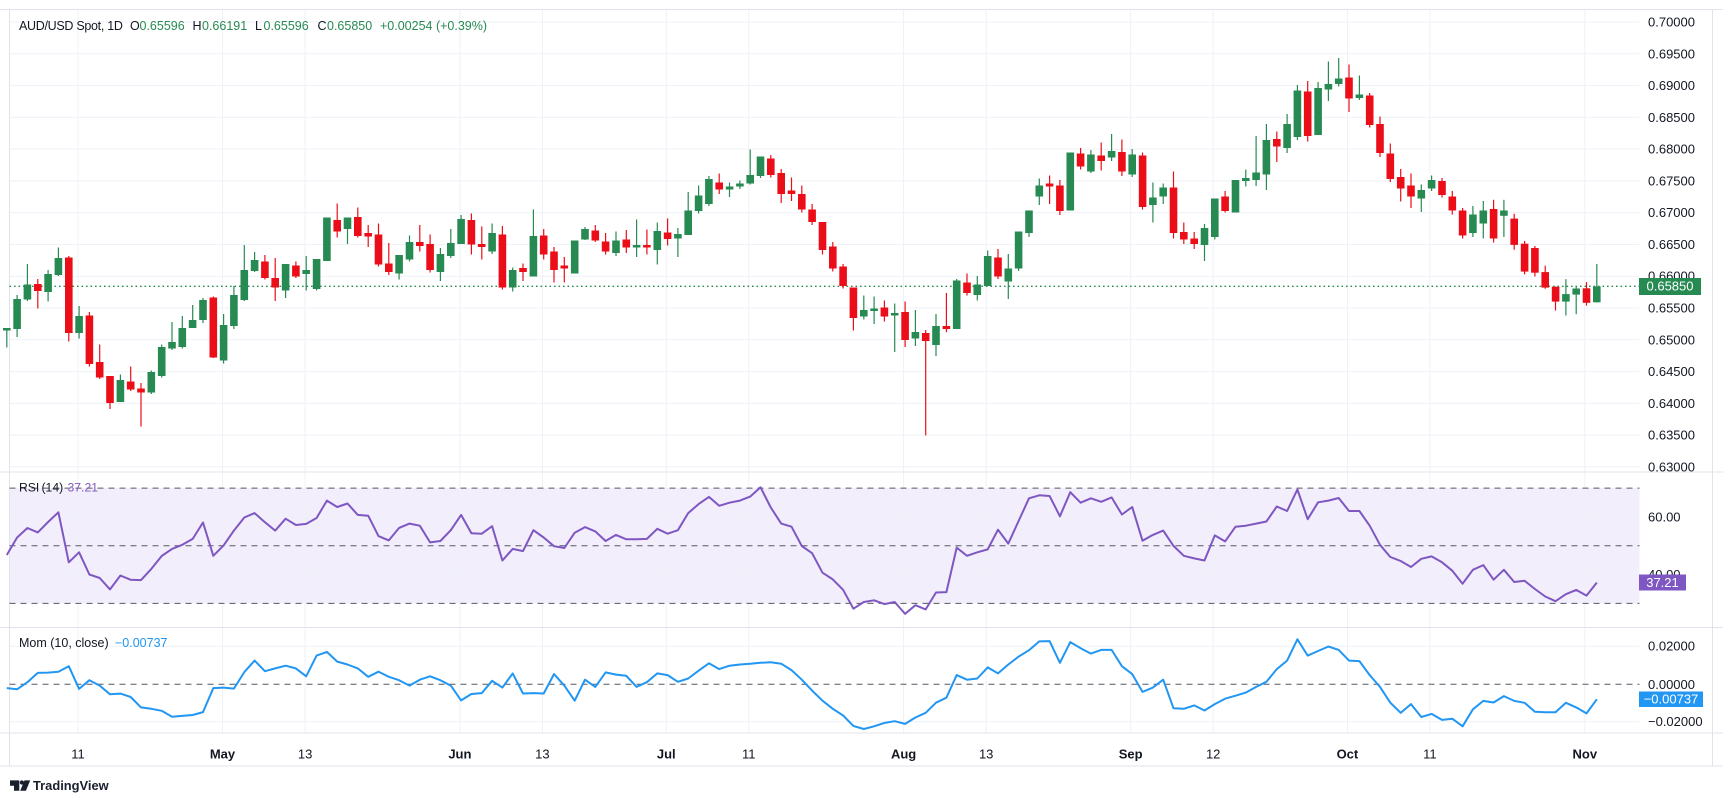 This screenshot has width=1723, height=808. I want to click on svg-text: Oct, so click(1348, 754).